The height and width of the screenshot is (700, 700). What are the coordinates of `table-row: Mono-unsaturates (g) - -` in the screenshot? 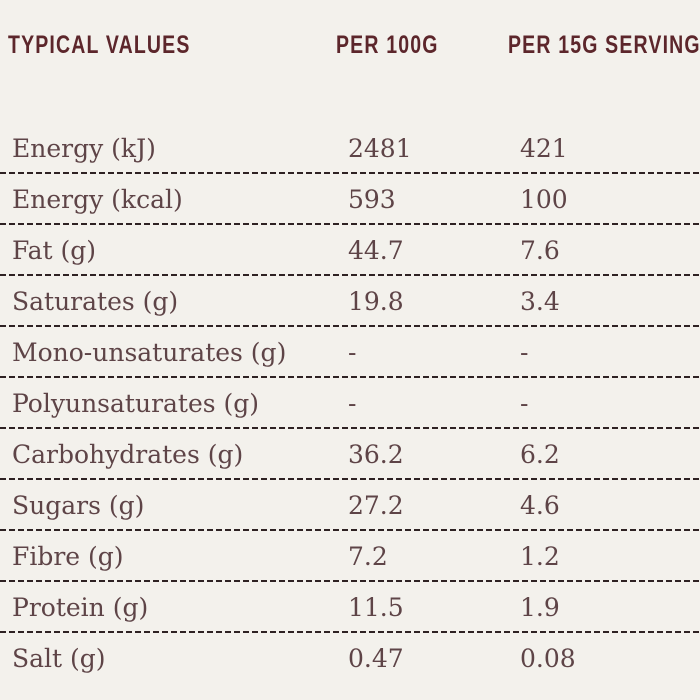 It's located at (350, 352).